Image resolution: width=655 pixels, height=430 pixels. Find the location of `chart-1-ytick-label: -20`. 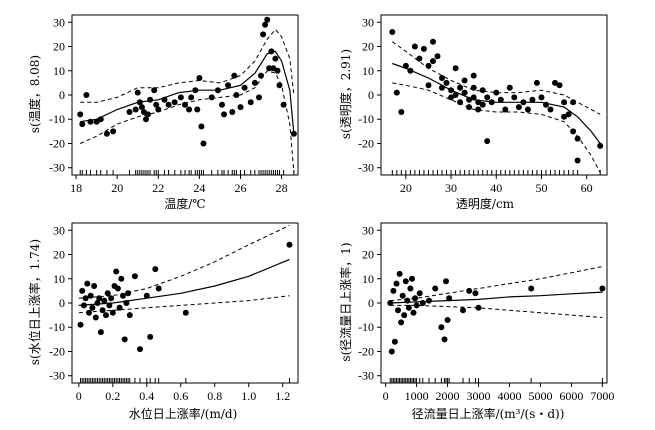

chart-1-ytick-label: -20 is located at coordinates (57, 143).